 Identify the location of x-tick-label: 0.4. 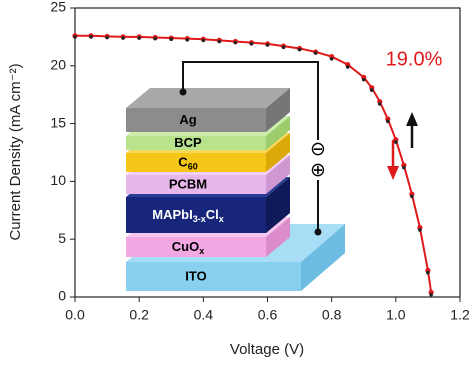
(204, 315).